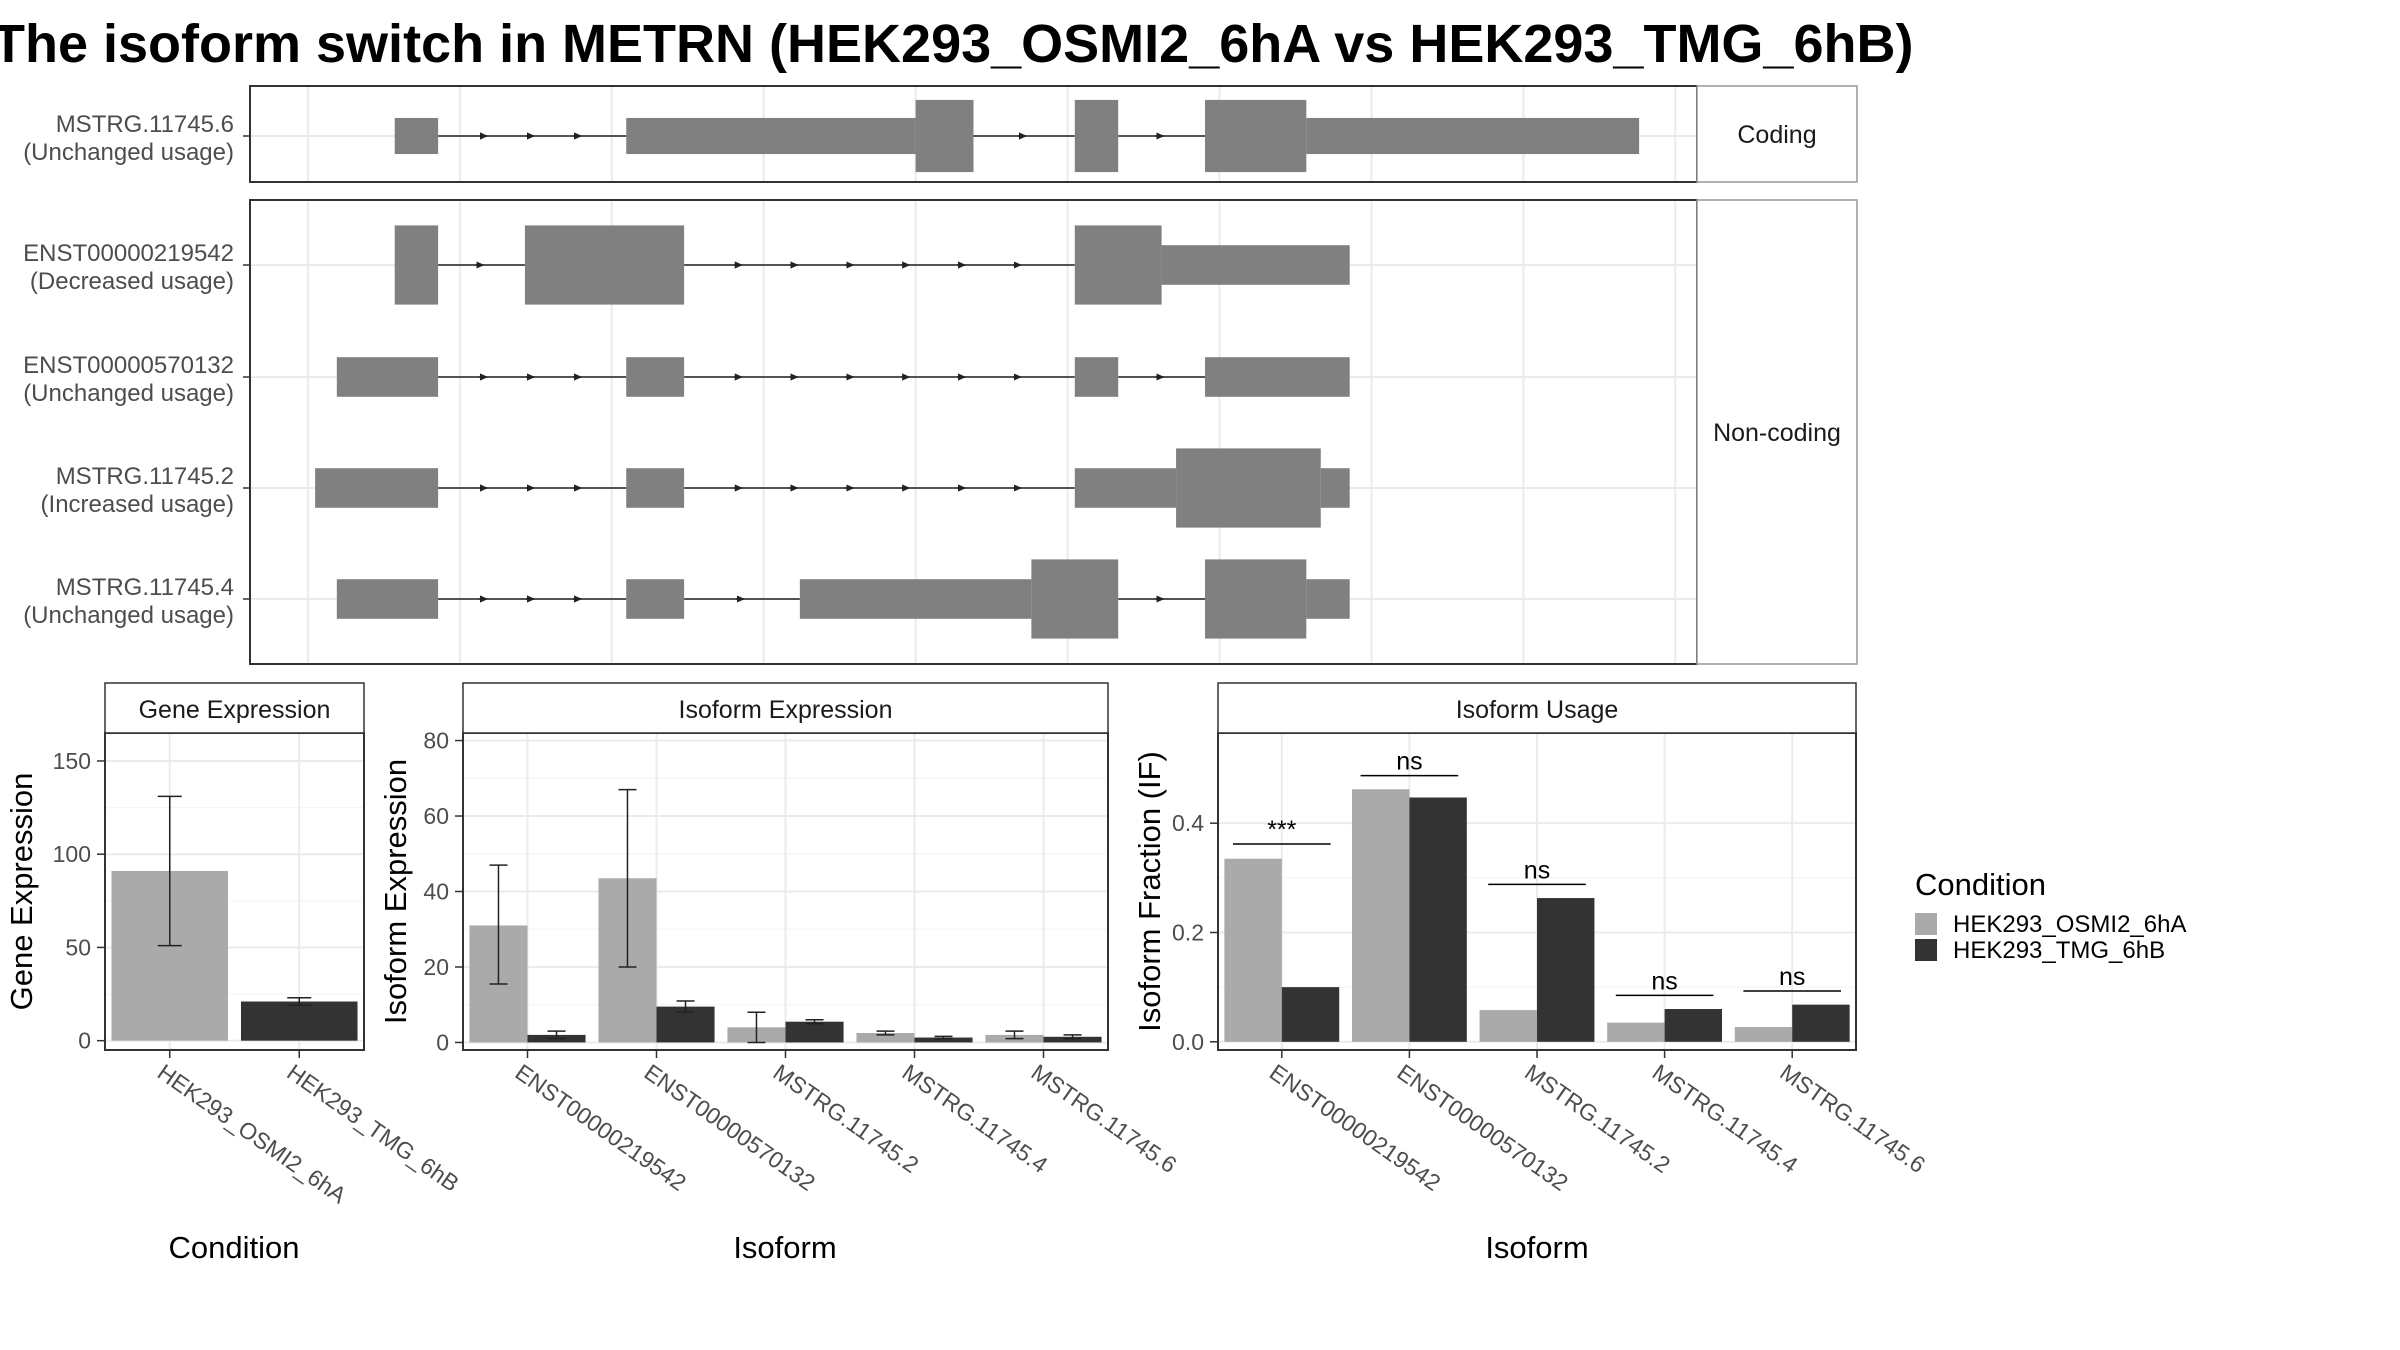  Describe the element at coordinates (2059, 950) in the screenshot. I see `legend-label: HEK293_TMG_6hB` at that location.